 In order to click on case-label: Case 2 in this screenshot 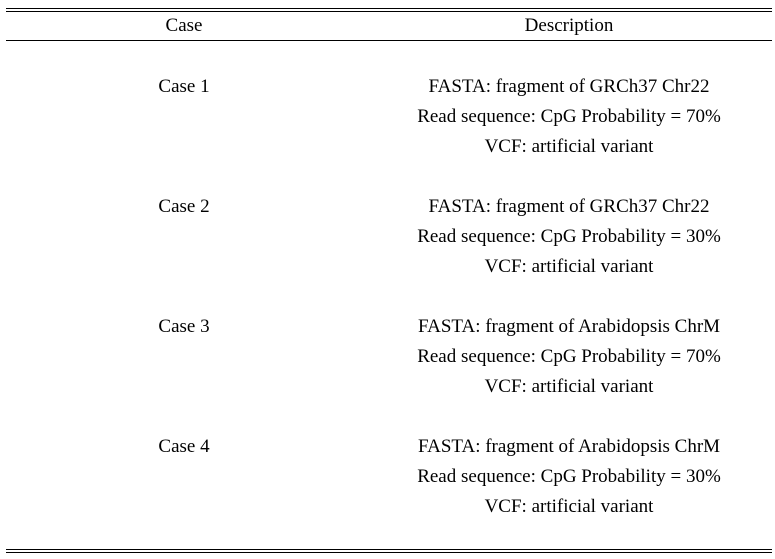, I will do `click(184, 206)`.